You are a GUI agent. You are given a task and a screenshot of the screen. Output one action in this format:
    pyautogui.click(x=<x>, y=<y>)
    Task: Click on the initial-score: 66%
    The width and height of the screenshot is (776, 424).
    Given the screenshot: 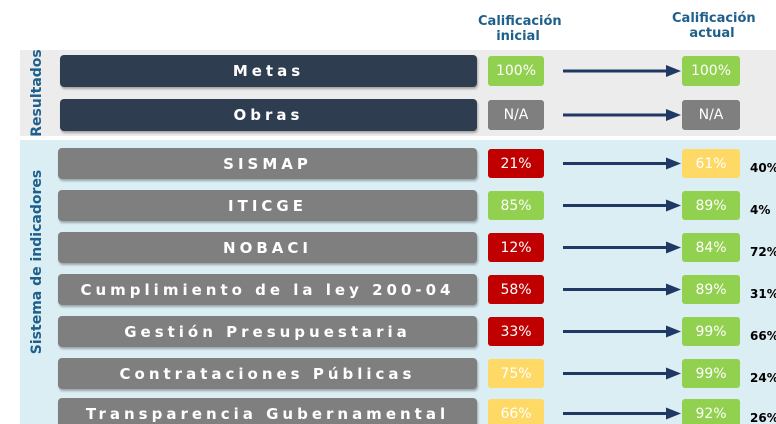 What is the action you would take?
    pyautogui.click(x=516, y=411)
    